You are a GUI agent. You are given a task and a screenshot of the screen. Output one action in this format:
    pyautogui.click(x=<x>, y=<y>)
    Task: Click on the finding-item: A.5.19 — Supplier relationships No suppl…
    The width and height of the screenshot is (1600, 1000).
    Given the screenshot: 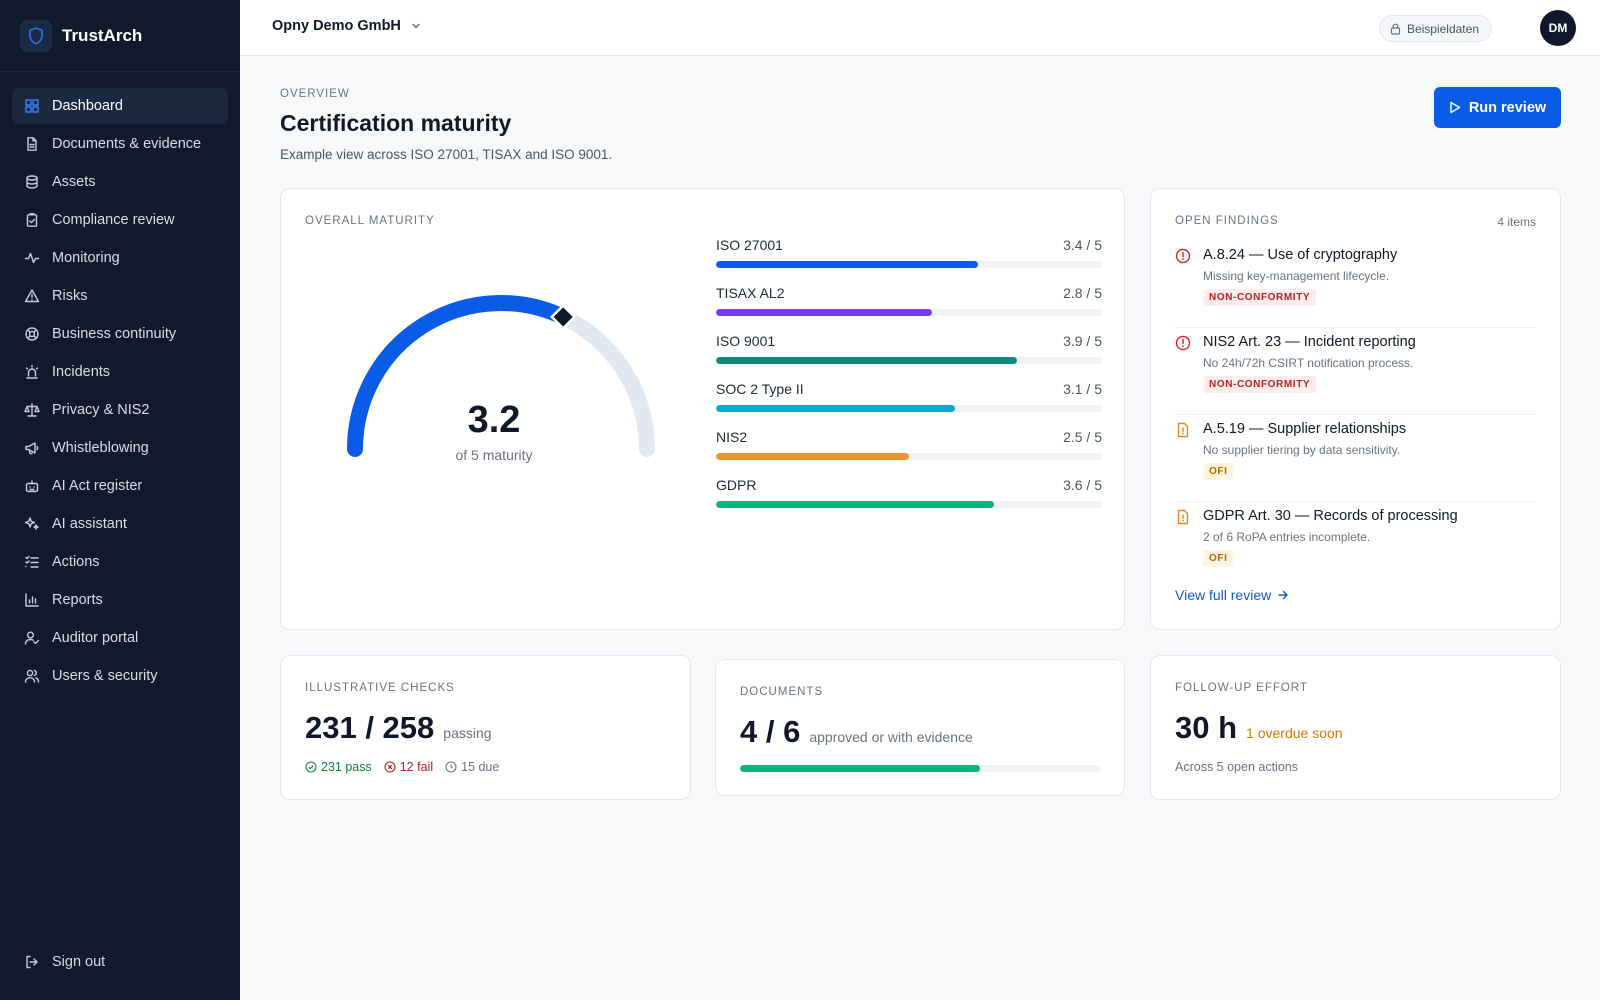 What is the action you would take?
    pyautogui.click(x=1355, y=458)
    